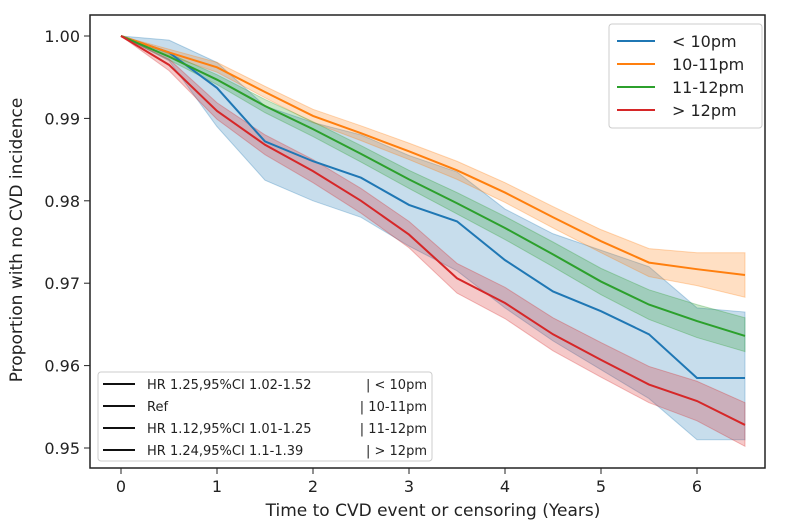 The height and width of the screenshot is (525, 786). Describe the element at coordinates (601, 486) in the screenshot. I see `x-tick-label: 5` at that location.